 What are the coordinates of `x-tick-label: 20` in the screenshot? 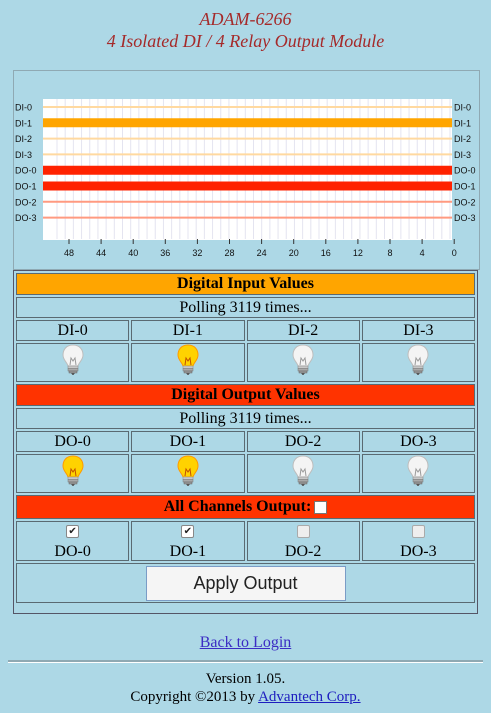 It's located at (294, 253).